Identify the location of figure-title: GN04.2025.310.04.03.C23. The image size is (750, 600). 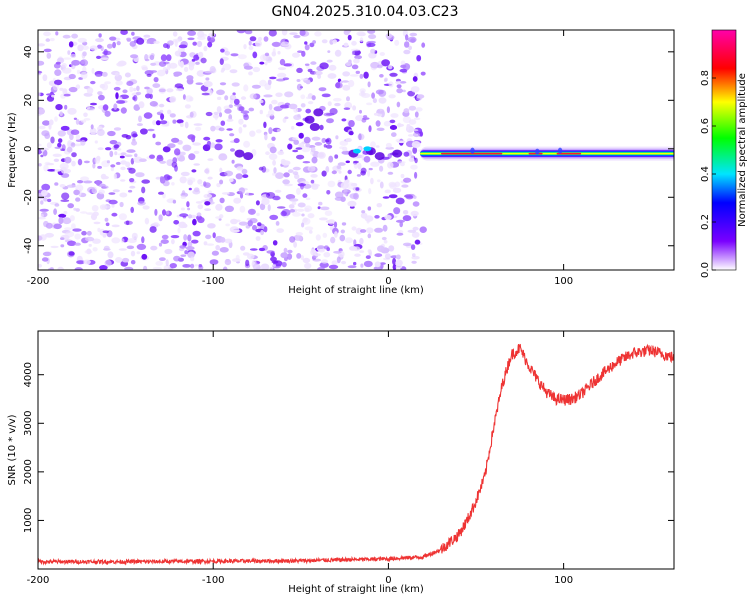
(365, 12).